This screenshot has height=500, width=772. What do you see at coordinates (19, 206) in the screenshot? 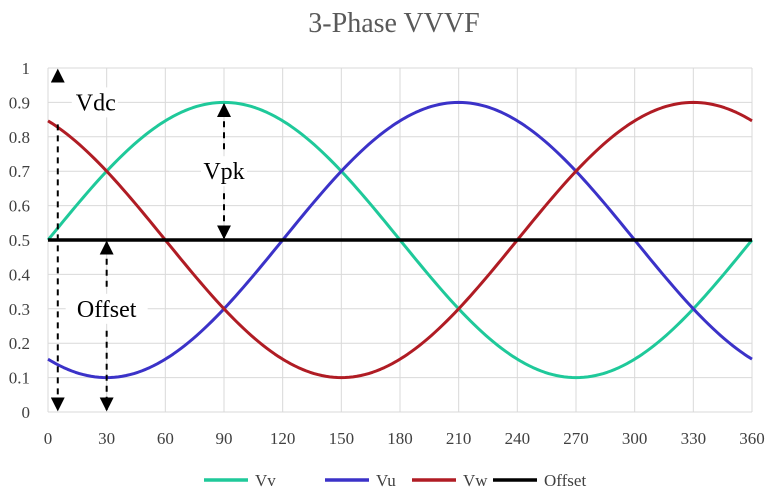
I see `y-tick-label: 0.6` at bounding box center [19, 206].